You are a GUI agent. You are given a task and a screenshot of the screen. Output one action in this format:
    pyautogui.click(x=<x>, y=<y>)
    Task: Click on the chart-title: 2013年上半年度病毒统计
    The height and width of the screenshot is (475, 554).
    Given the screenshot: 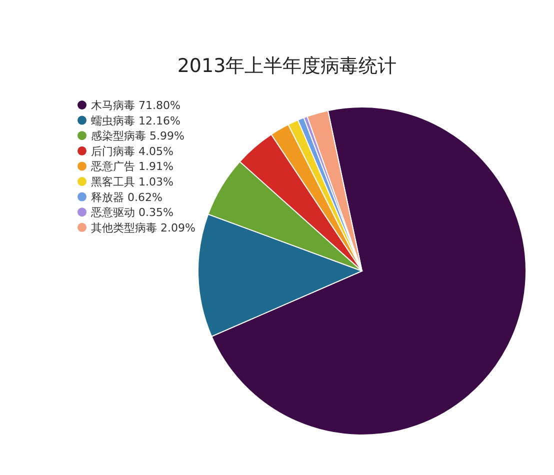 What is the action you would take?
    pyautogui.click(x=287, y=66)
    